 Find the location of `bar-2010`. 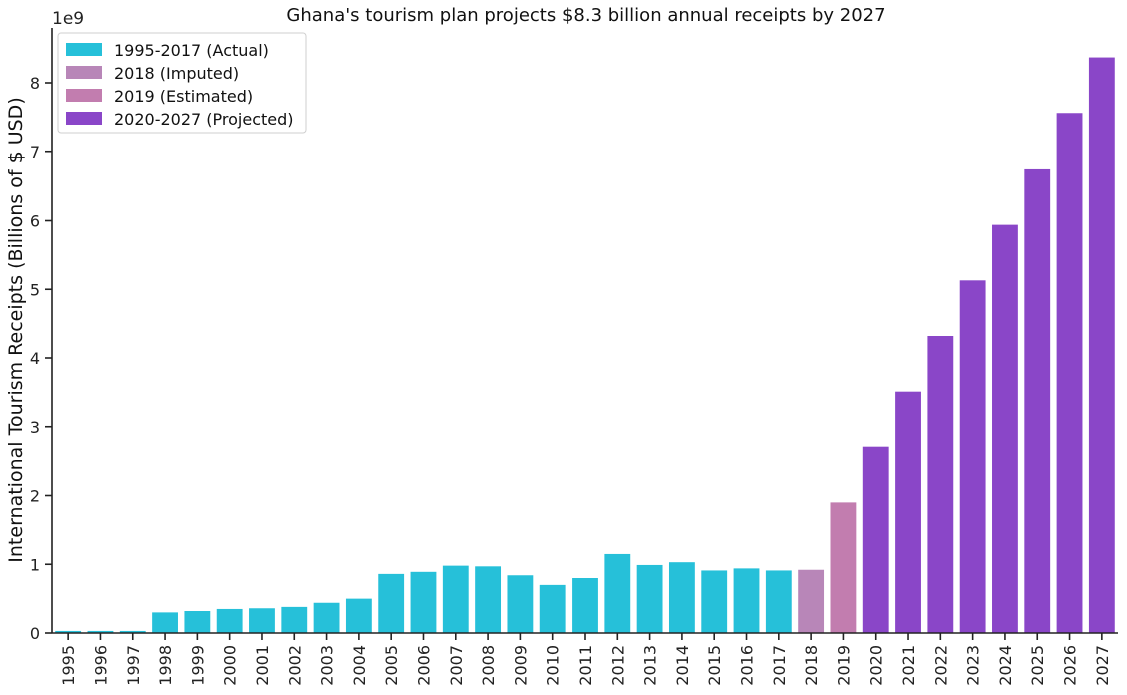

bar-2010 is located at coordinates (552, 609).